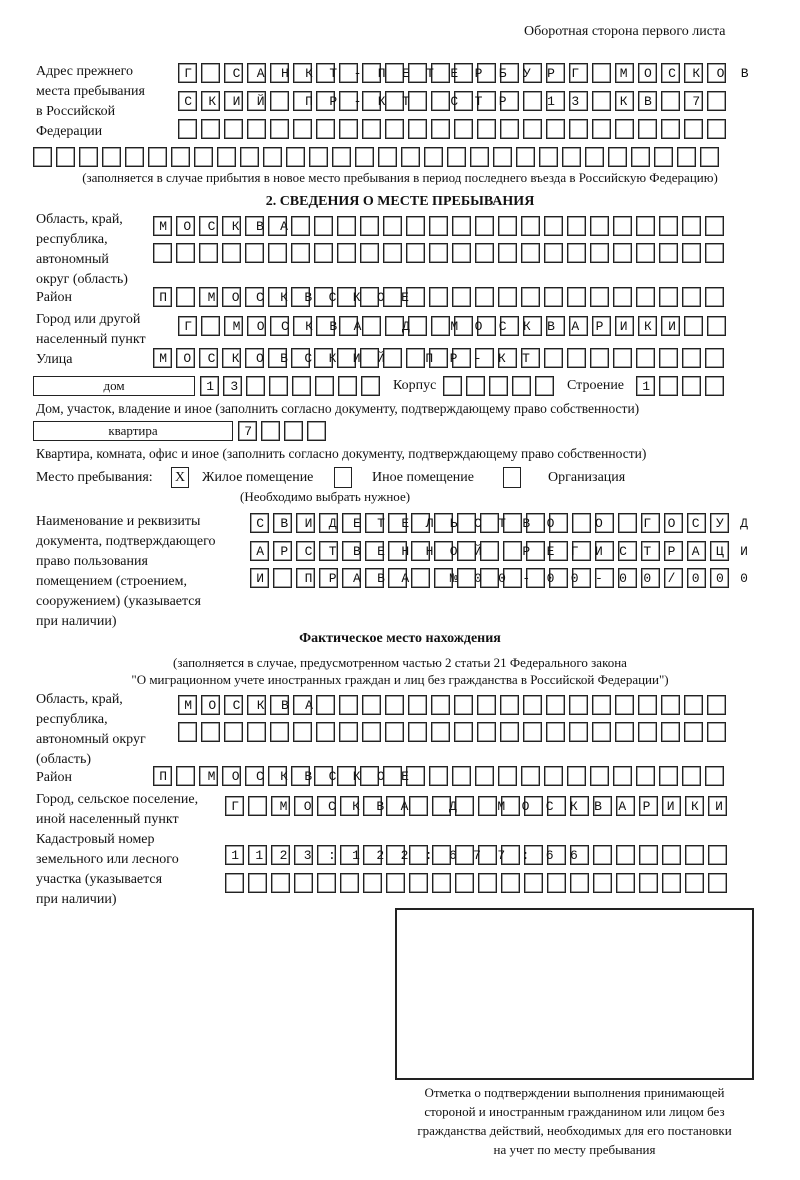 The width and height of the screenshot is (800, 1180). I want to click on district-row: П МОСКВСКОЕ, so click(438, 298).